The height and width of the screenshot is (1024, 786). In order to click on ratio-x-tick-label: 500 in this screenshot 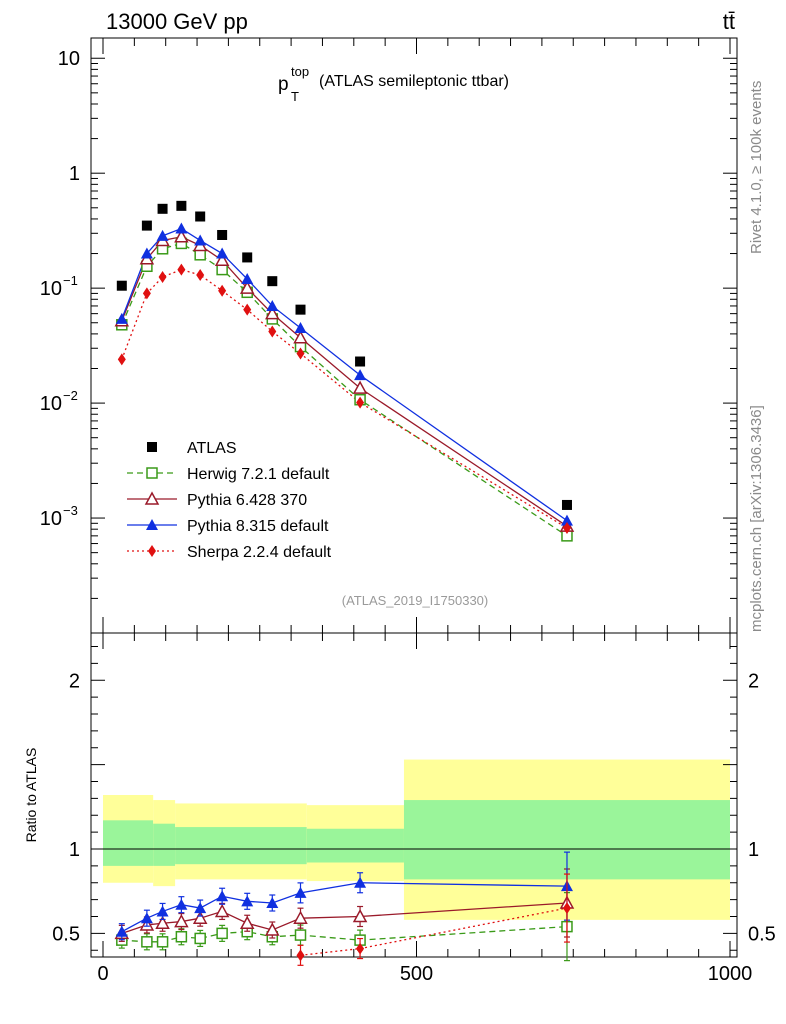, I will do `click(416, 974)`.